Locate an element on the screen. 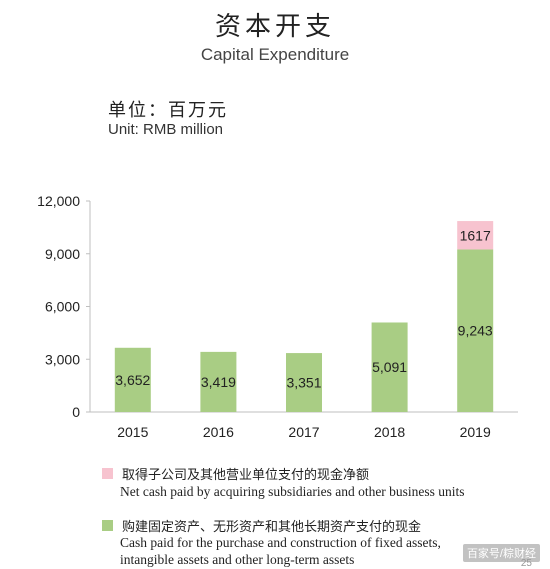  legend-swatch-green is located at coordinates (107, 525).